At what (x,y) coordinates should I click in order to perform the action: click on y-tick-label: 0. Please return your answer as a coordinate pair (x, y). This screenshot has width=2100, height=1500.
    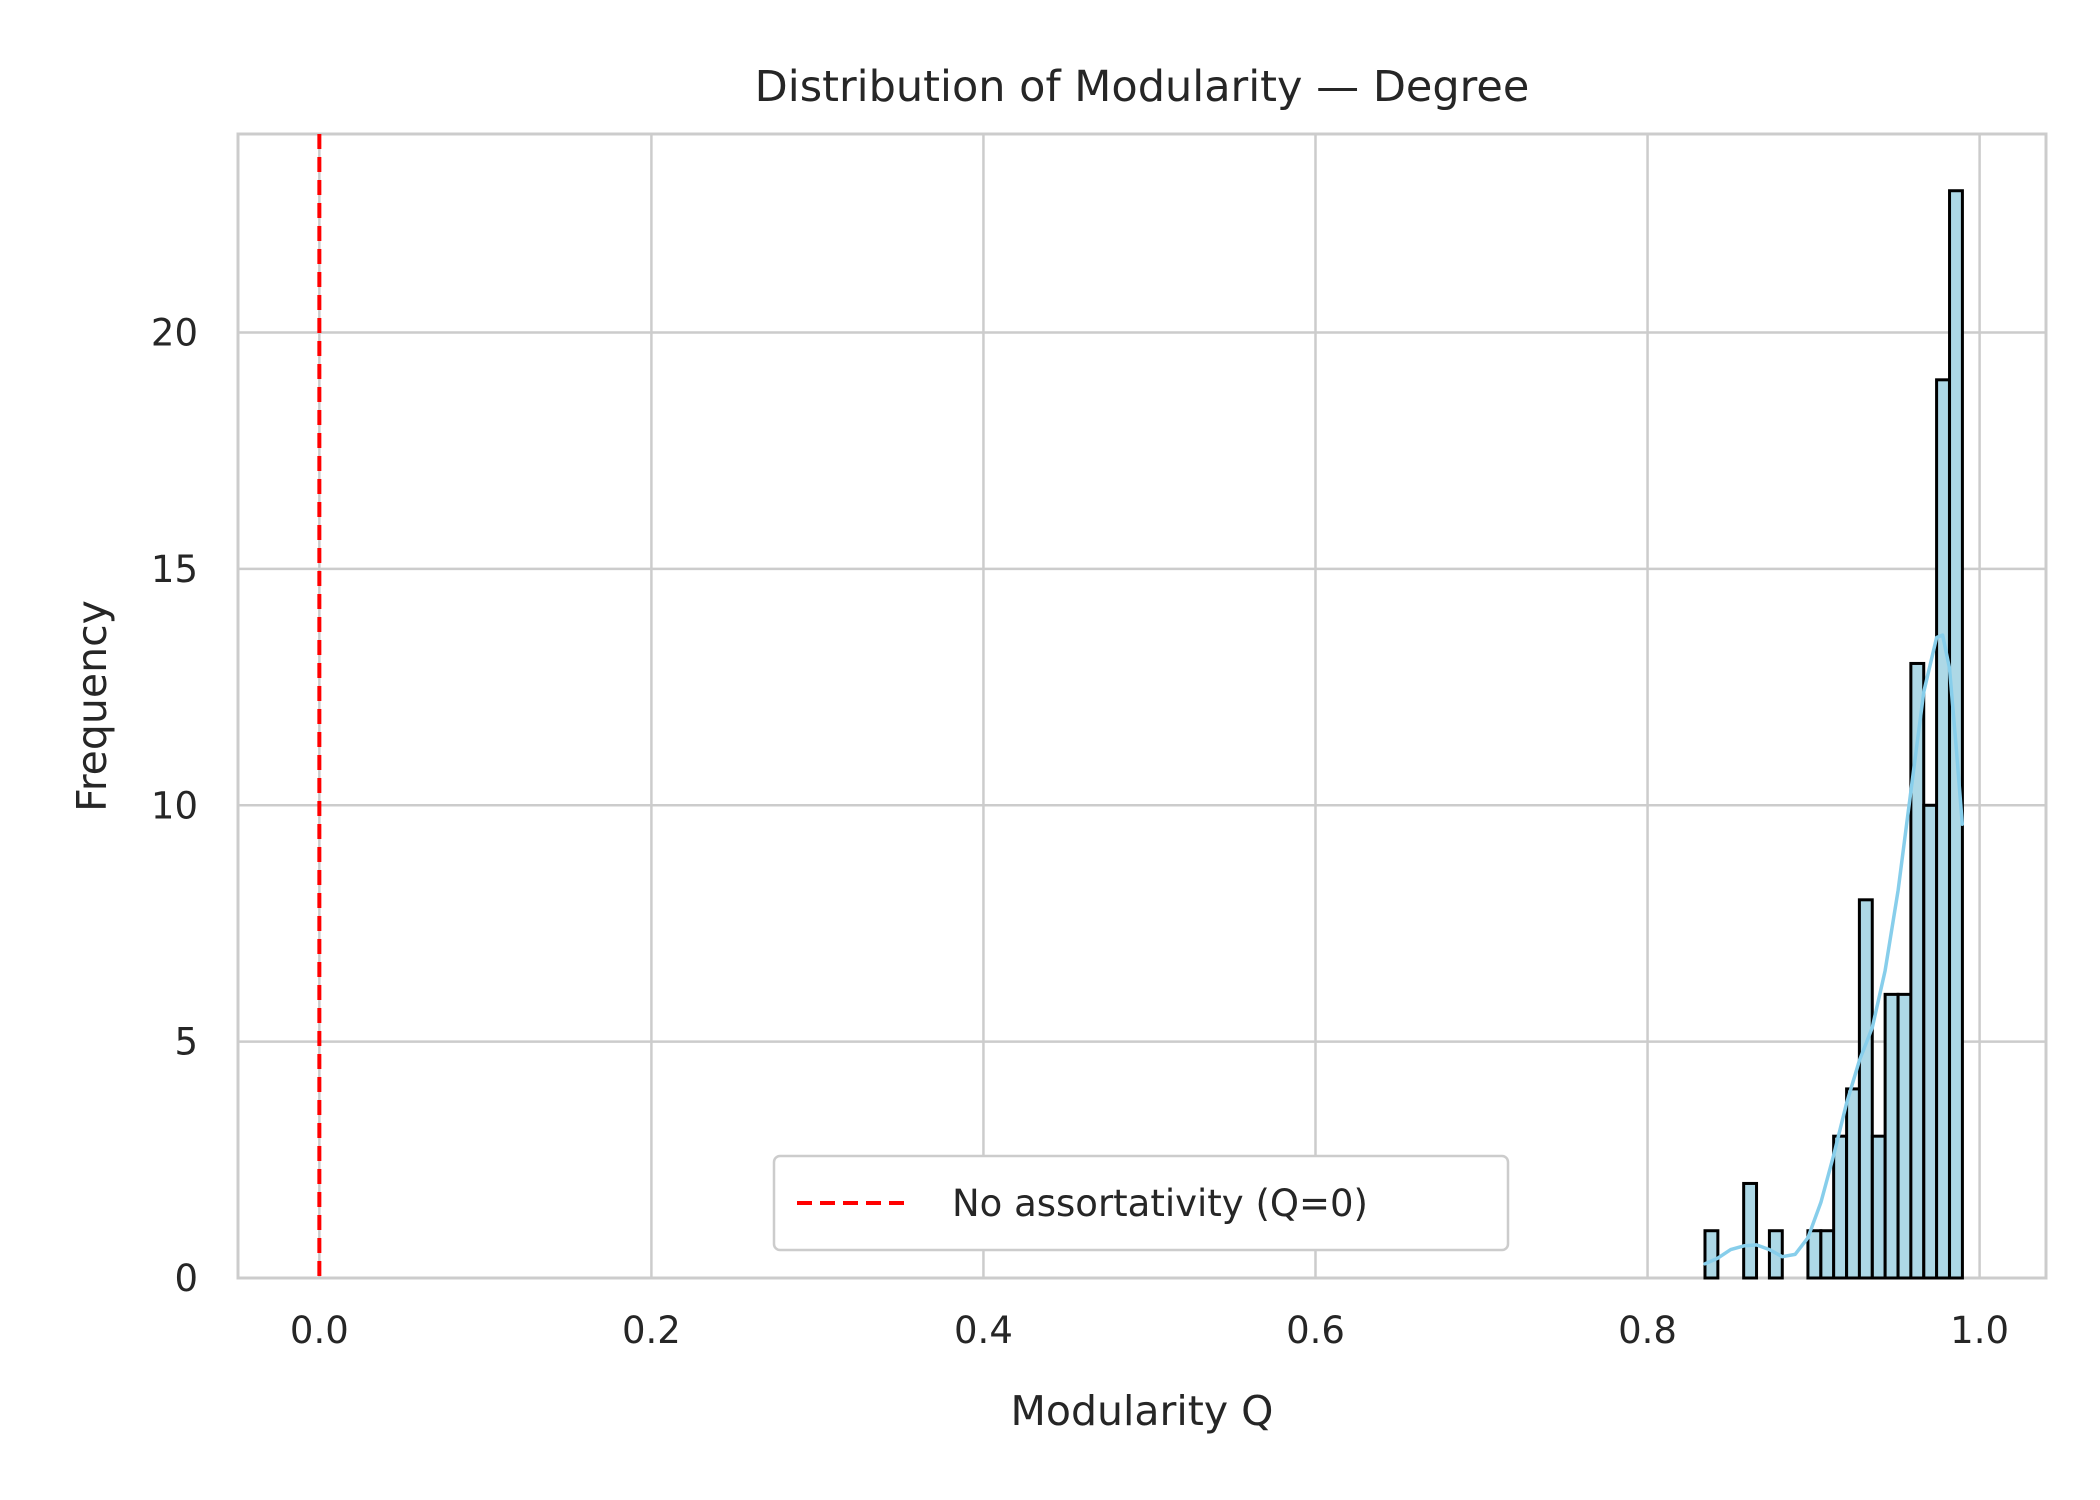
    Looking at the image, I should click on (186, 1278).